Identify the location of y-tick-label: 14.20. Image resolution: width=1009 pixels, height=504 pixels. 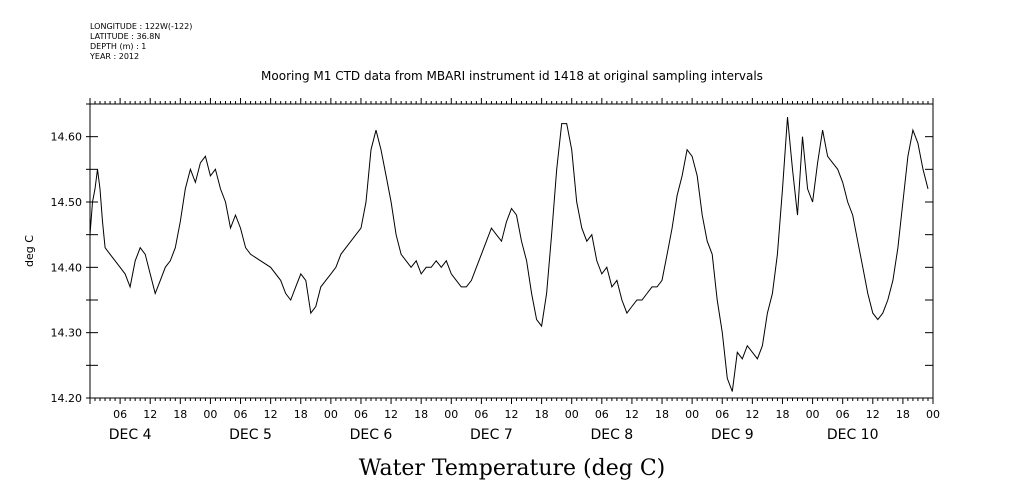
(67, 398).